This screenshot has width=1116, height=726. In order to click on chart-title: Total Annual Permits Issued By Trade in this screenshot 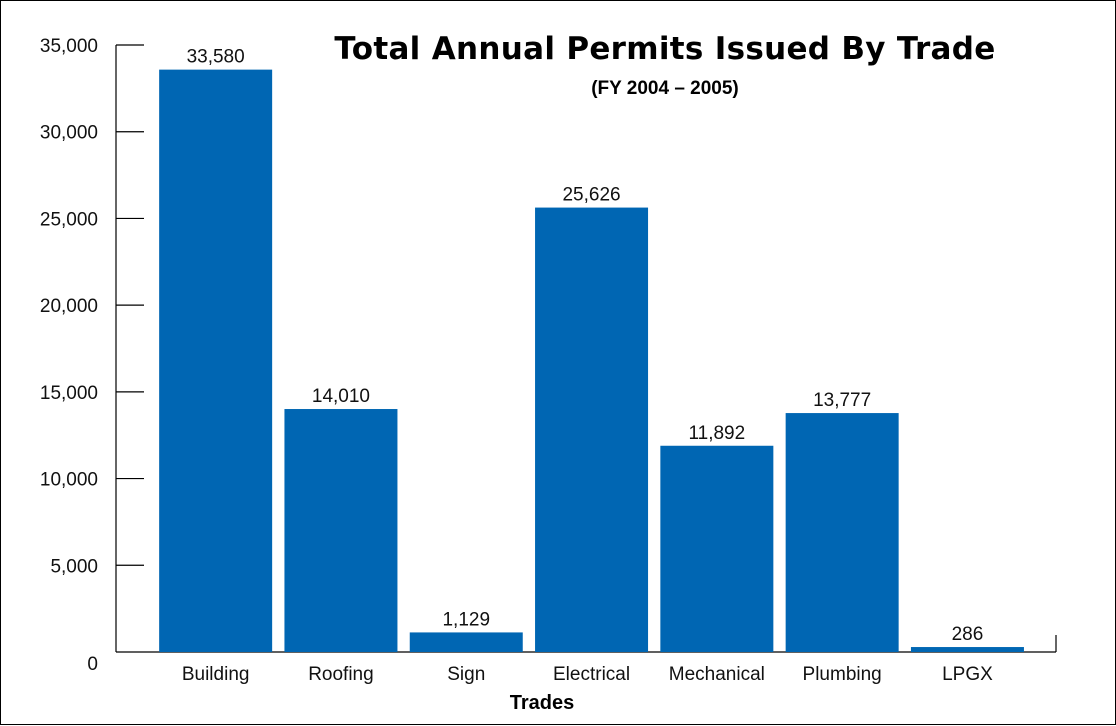, I will do `click(664, 49)`.